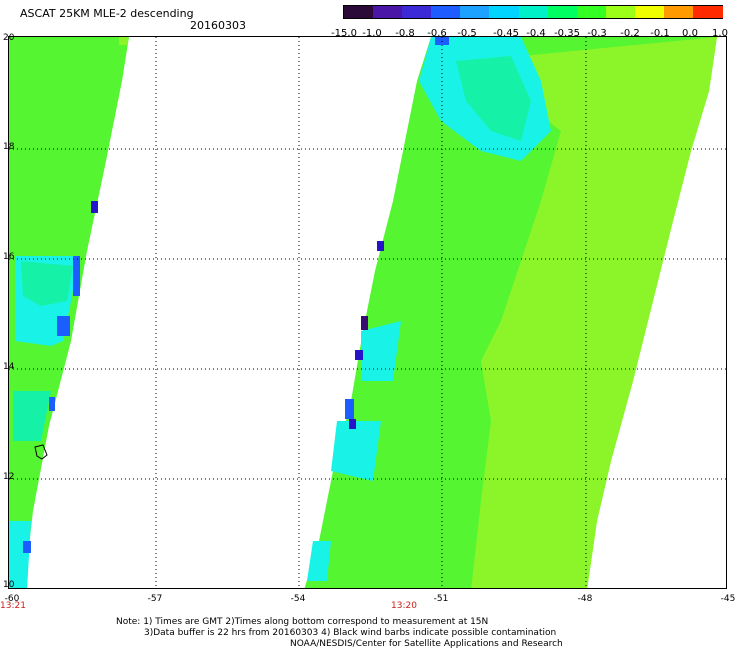 The image size is (740, 650). Describe the element at coordinates (720, 33) in the screenshot. I see `color-scale-tick-label: 1.0` at that location.